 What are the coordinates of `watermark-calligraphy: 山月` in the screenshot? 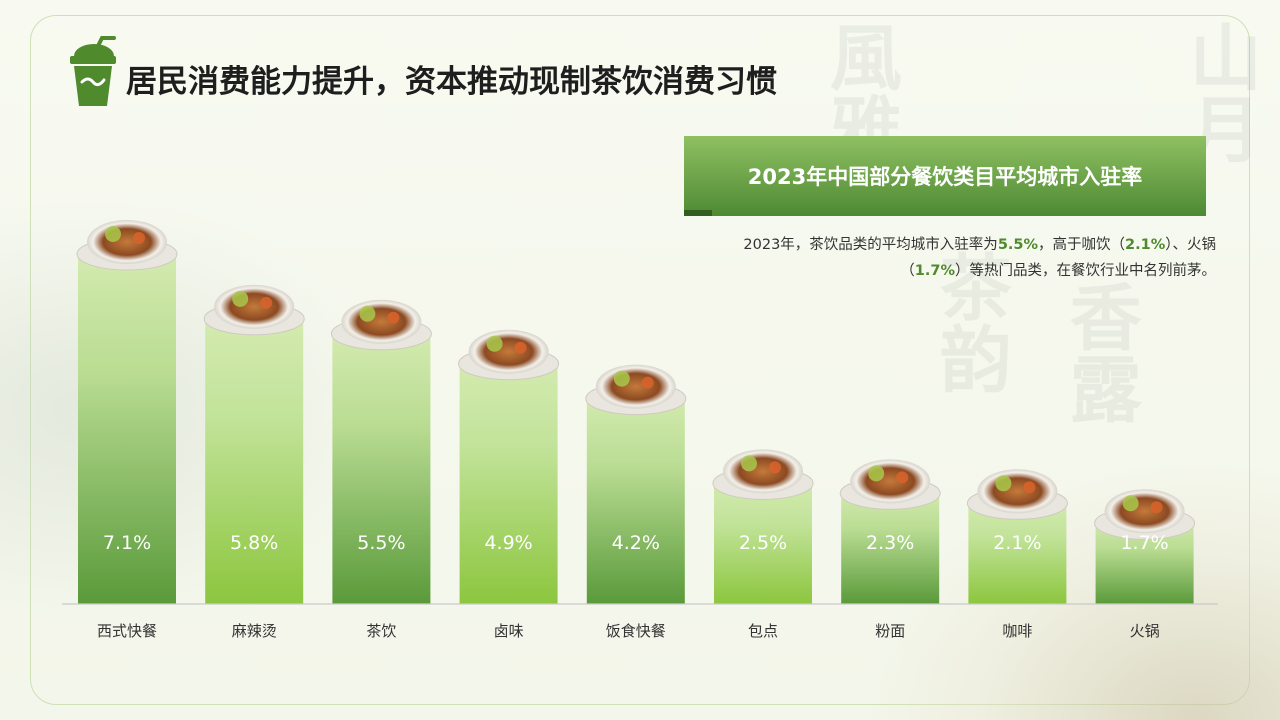 It's located at (1220, 92).